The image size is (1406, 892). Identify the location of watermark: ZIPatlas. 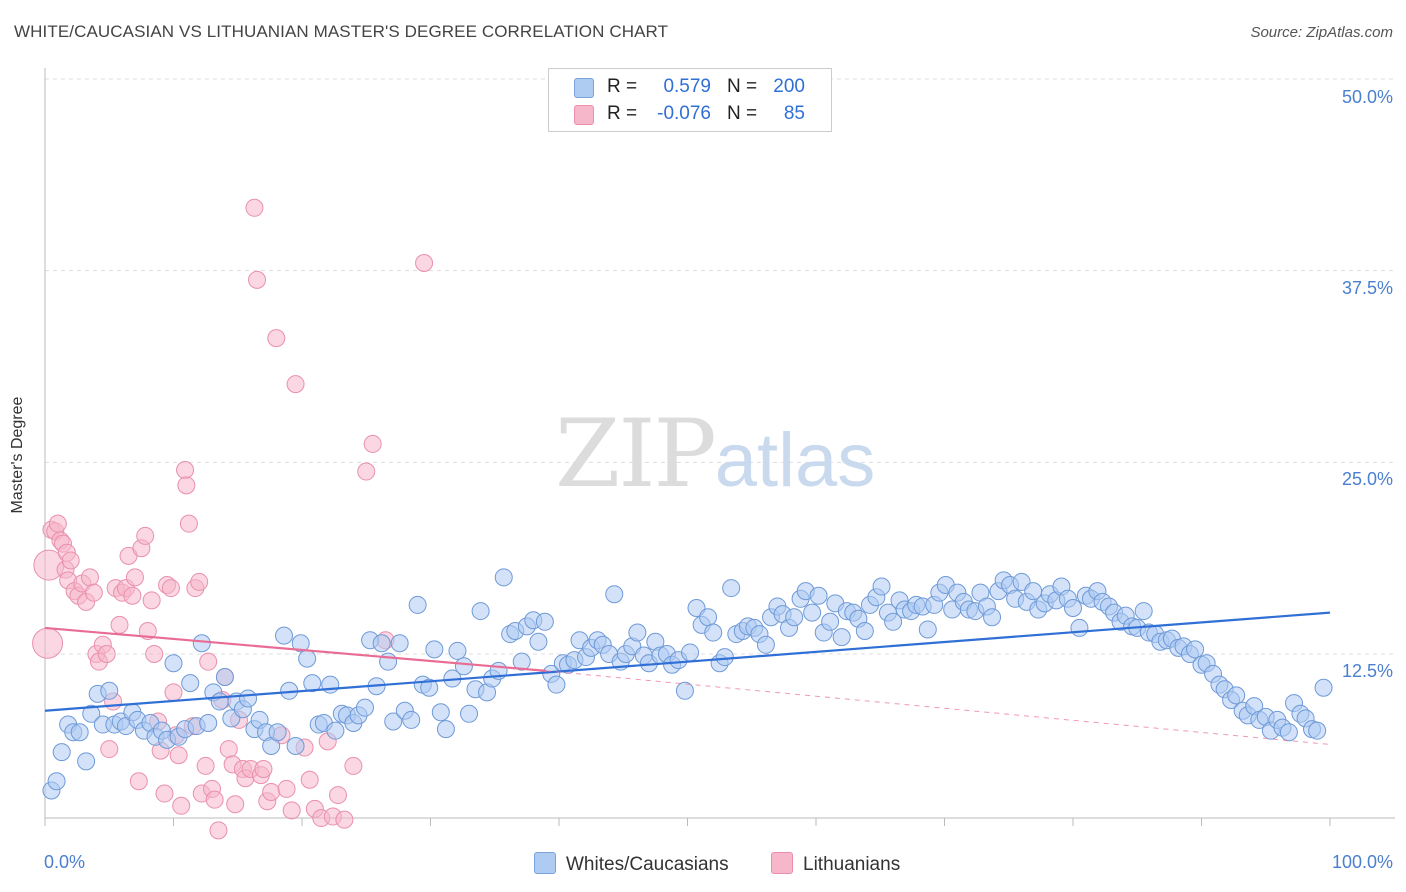
(715, 454).